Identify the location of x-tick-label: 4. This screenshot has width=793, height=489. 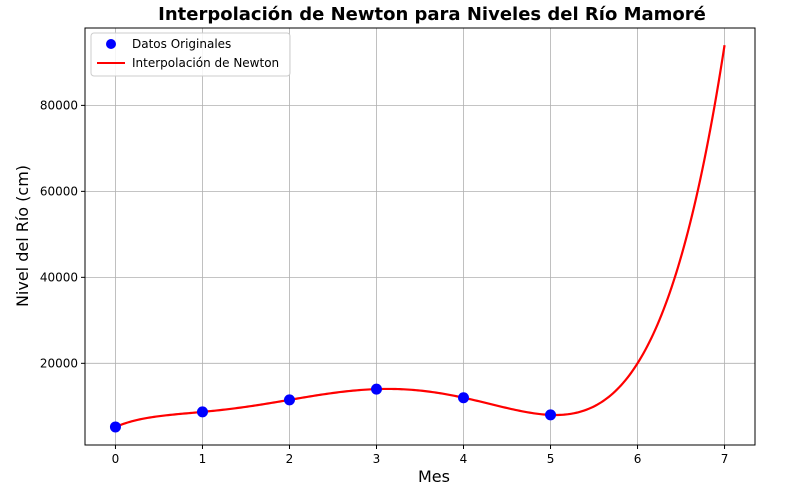
(464, 459).